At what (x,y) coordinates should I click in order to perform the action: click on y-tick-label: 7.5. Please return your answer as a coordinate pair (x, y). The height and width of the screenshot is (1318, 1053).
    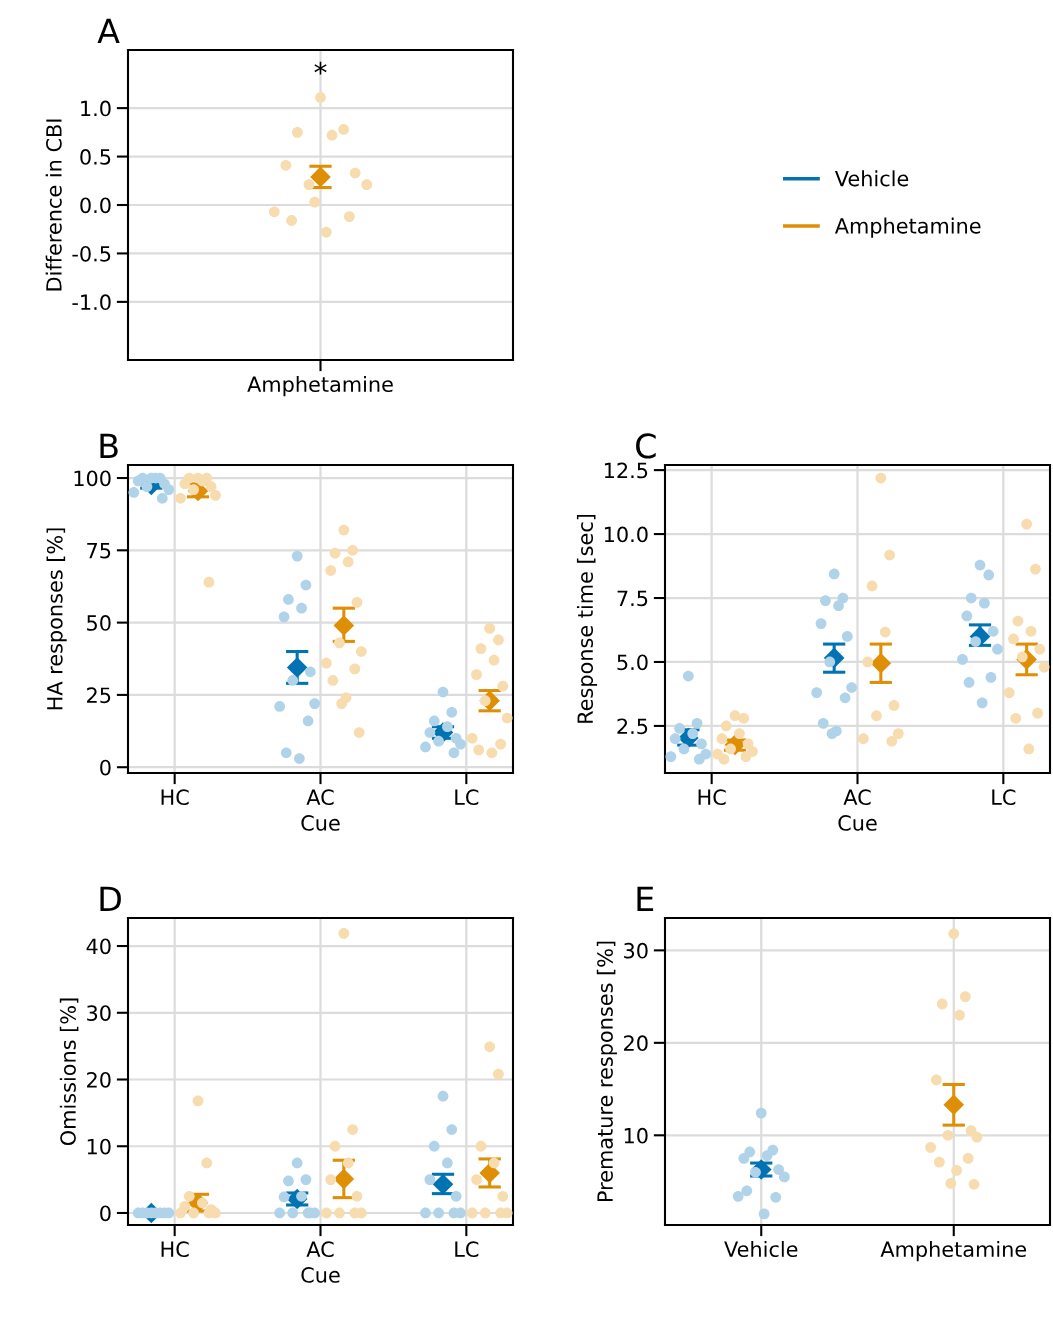
    Looking at the image, I should click on (632, 598).